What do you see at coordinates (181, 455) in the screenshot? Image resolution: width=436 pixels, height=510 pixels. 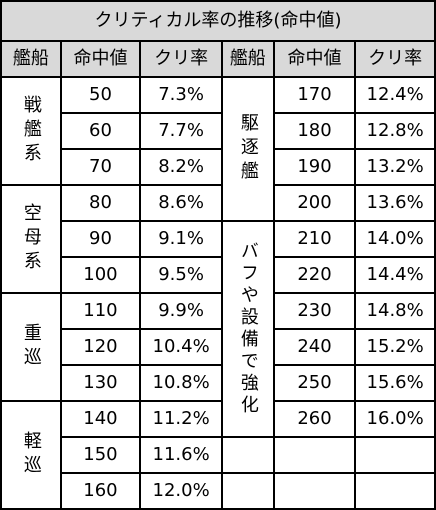 I see `cell-crit: 11.6%` at bounding box center [181, 455].